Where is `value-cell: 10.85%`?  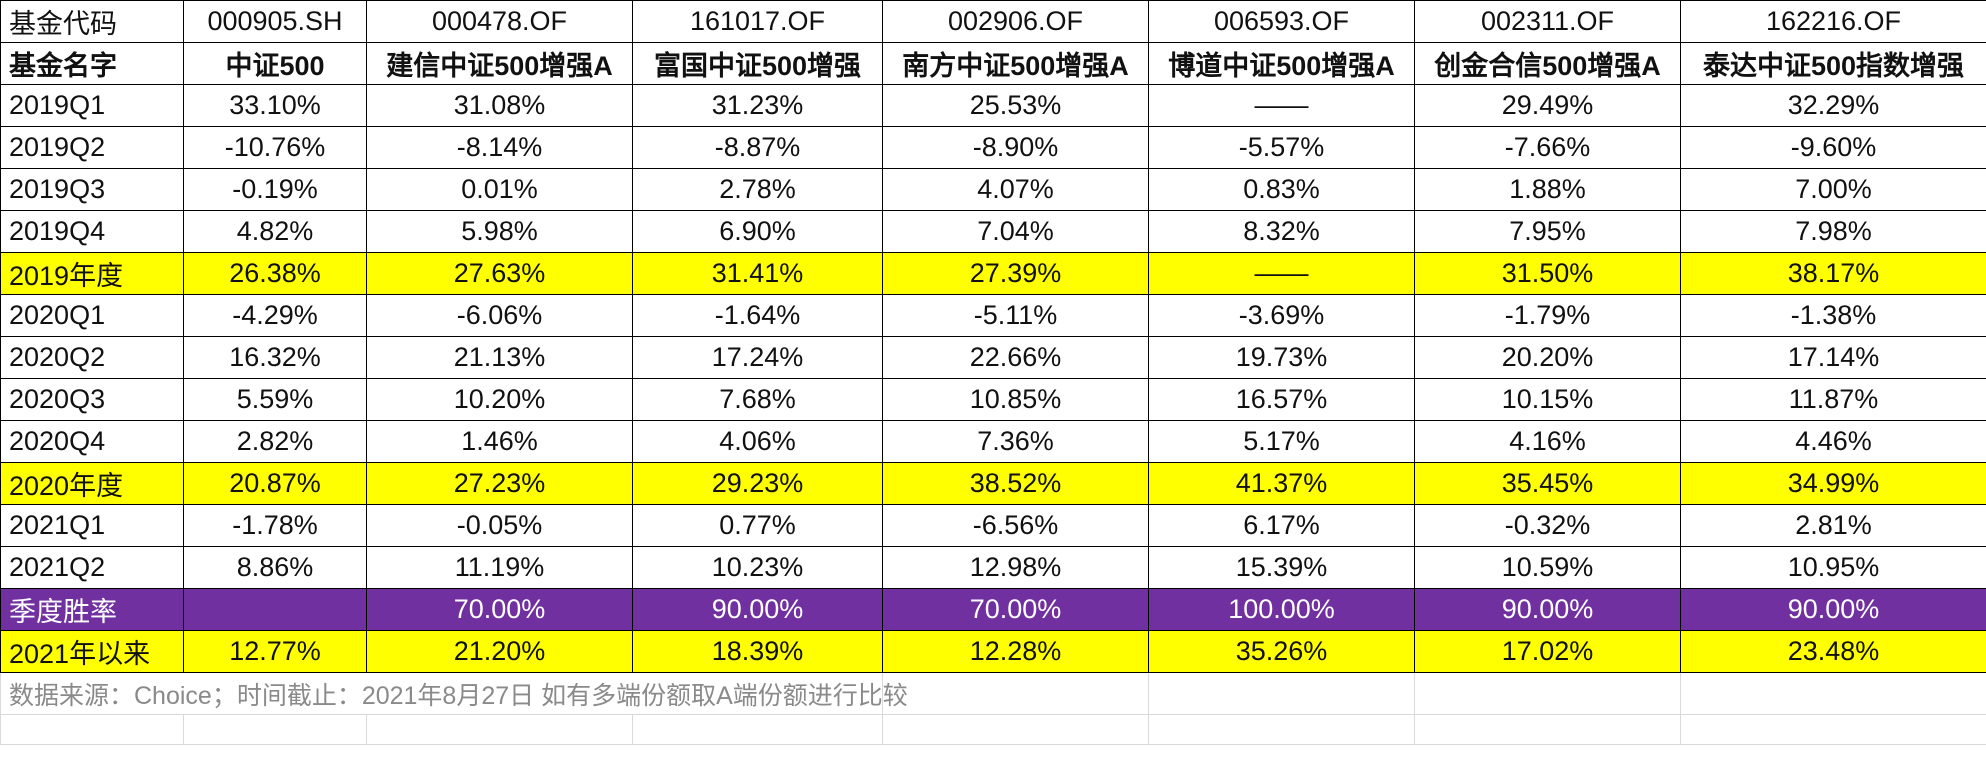 value-cell: 10.85% is located at coordinates (1015, 399).